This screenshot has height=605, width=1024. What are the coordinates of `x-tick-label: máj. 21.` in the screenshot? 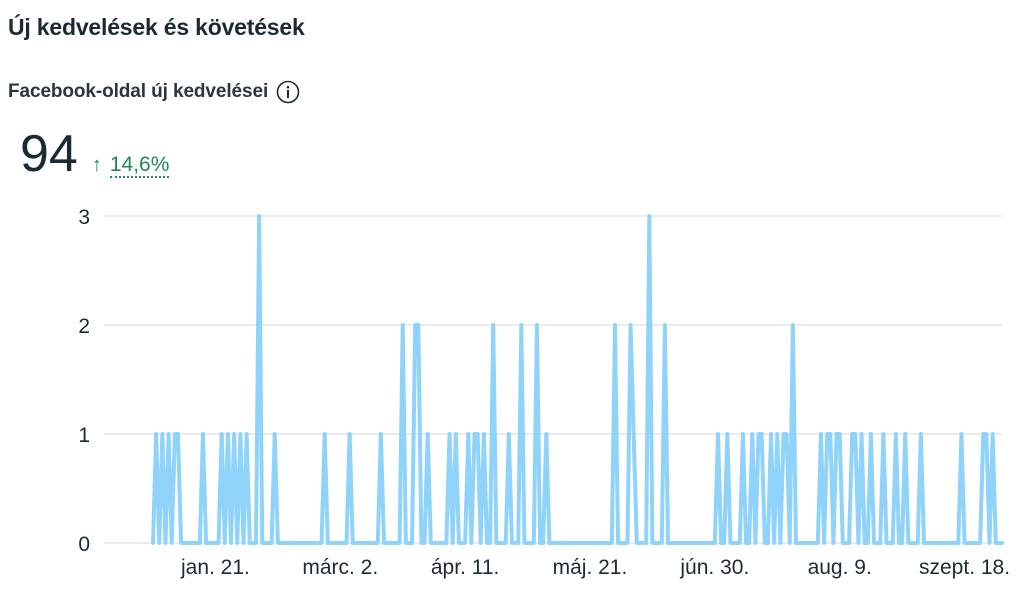 It's located at (590, 567).